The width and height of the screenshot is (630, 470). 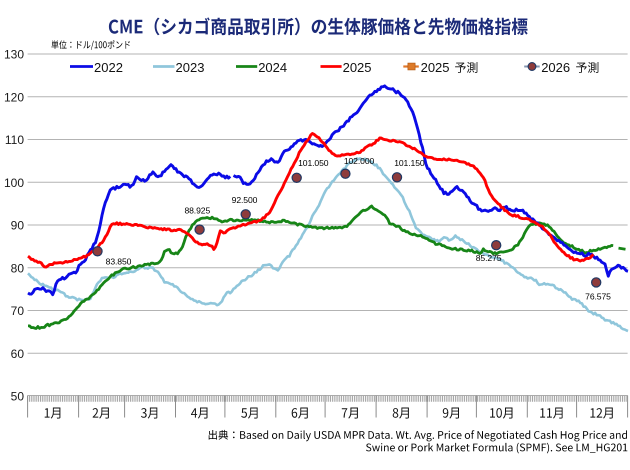 What do you see at coordinates (409, 163) in the screenshot?
I see `svg-text: 101.150` at bounding box center [409, 163].